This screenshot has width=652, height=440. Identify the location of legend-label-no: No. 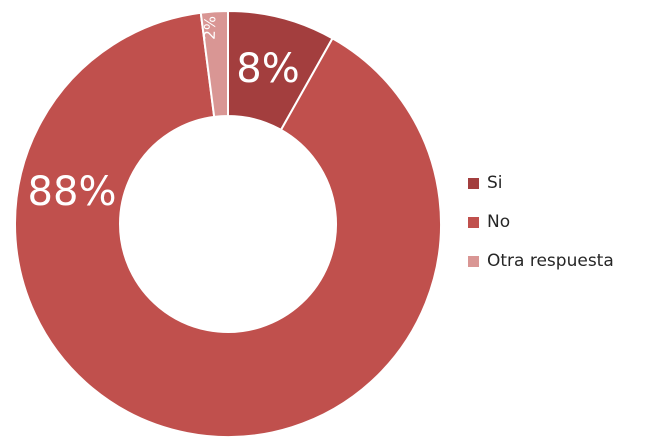
(499, 222).